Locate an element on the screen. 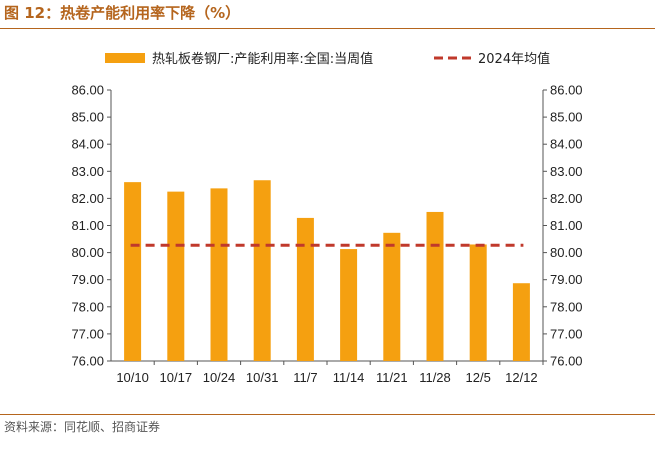 The width and height of the screenshot is (655, 450). legend-bar-swatch is located at coordinates (125, 58).